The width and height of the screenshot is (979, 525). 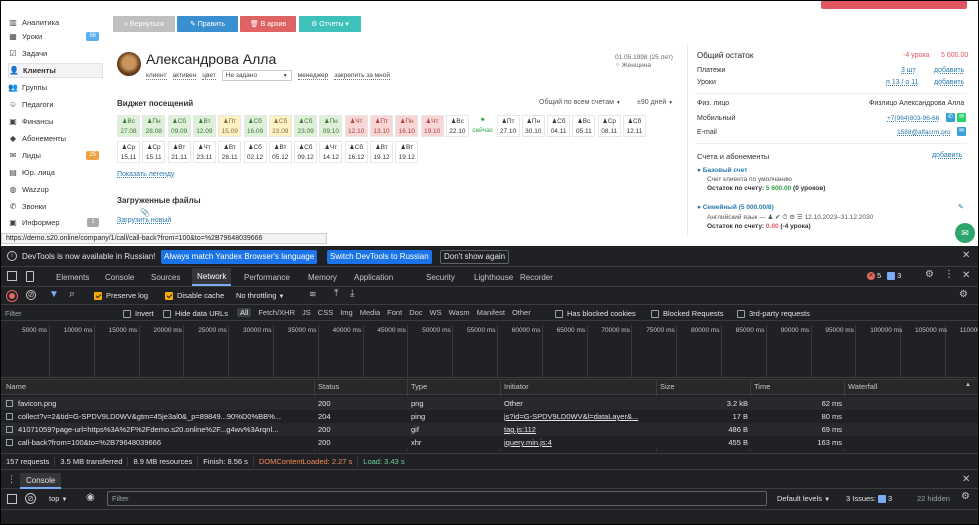 I want to click on sidebar-item-12: ✆ Звонки, so click(x=55, y=206).